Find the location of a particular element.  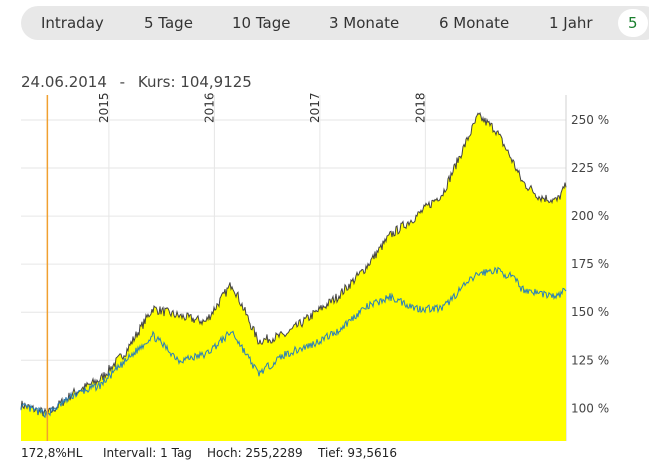

tab-intraday: Intraday is located at coordinates (72, 23).